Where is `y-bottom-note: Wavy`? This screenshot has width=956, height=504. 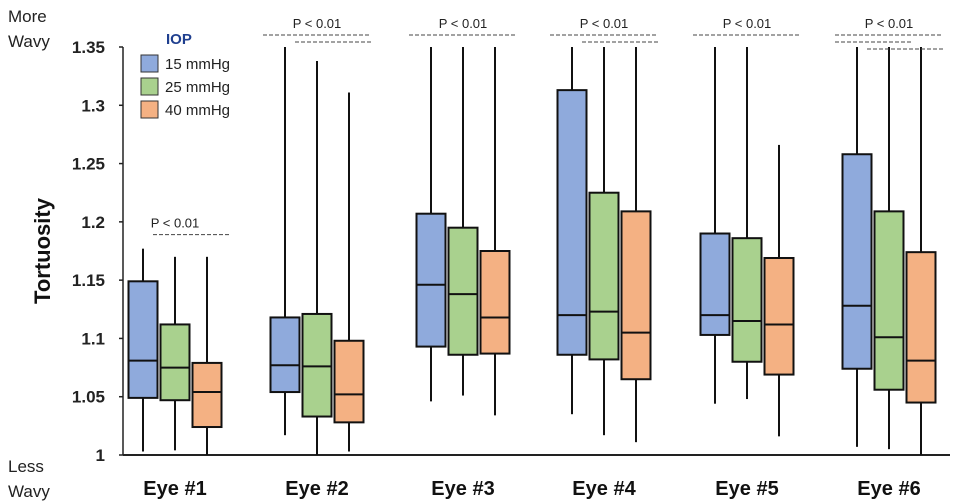 y-bottom-note: Wavy is located at coordinates (29, 491).